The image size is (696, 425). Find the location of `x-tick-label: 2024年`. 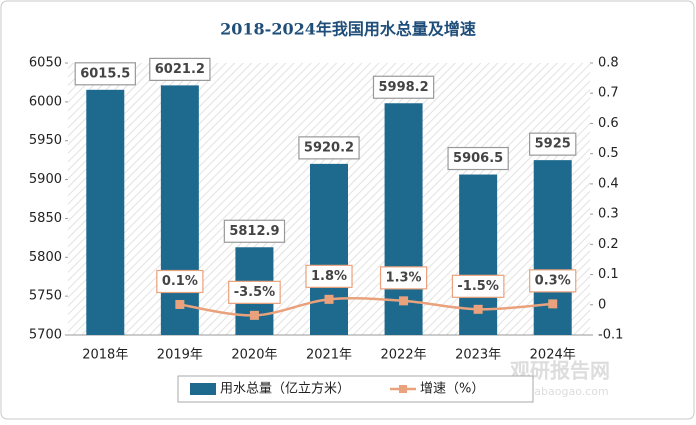

x-tick-label: 2024年 is located at coordinates (553, 355).